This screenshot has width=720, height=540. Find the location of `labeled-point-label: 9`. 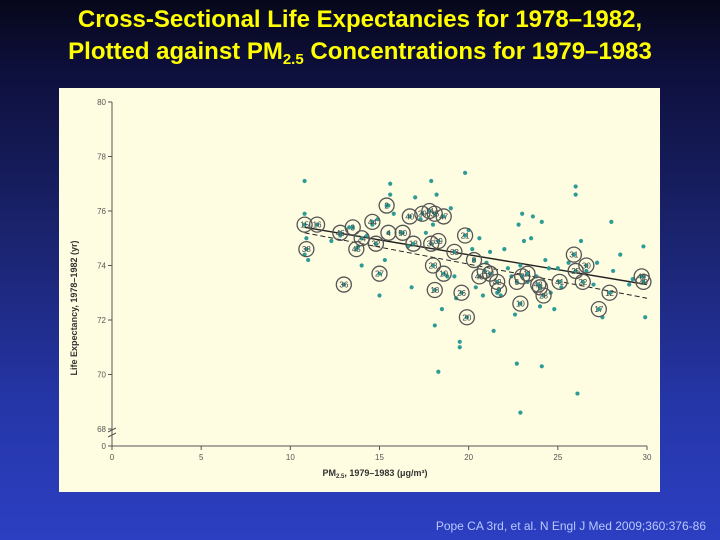

labeled-point-label: 9 is located at coordinates (499, 290).